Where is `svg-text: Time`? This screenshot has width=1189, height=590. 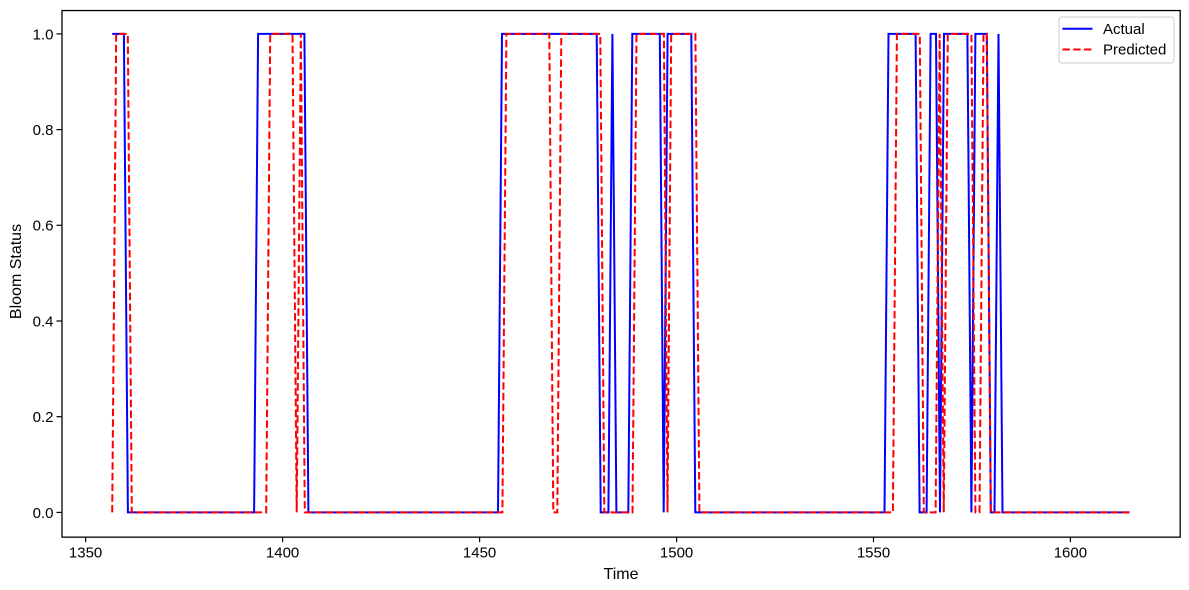 svg-text: Time is located at coordinates (621, 574).